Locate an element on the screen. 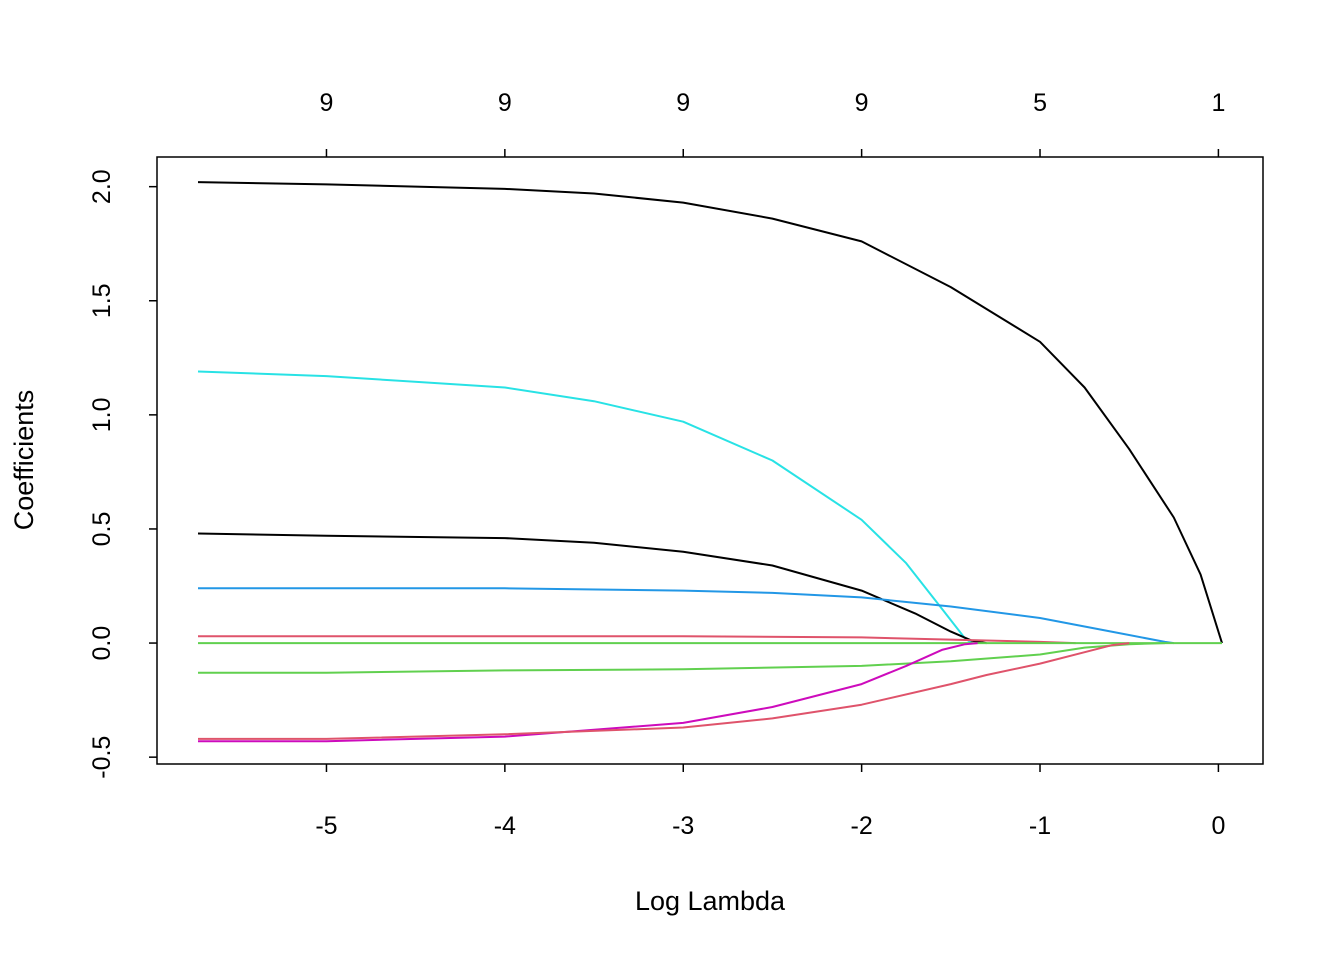  x-tick-label: -5 is located at coordinates (326, 826).